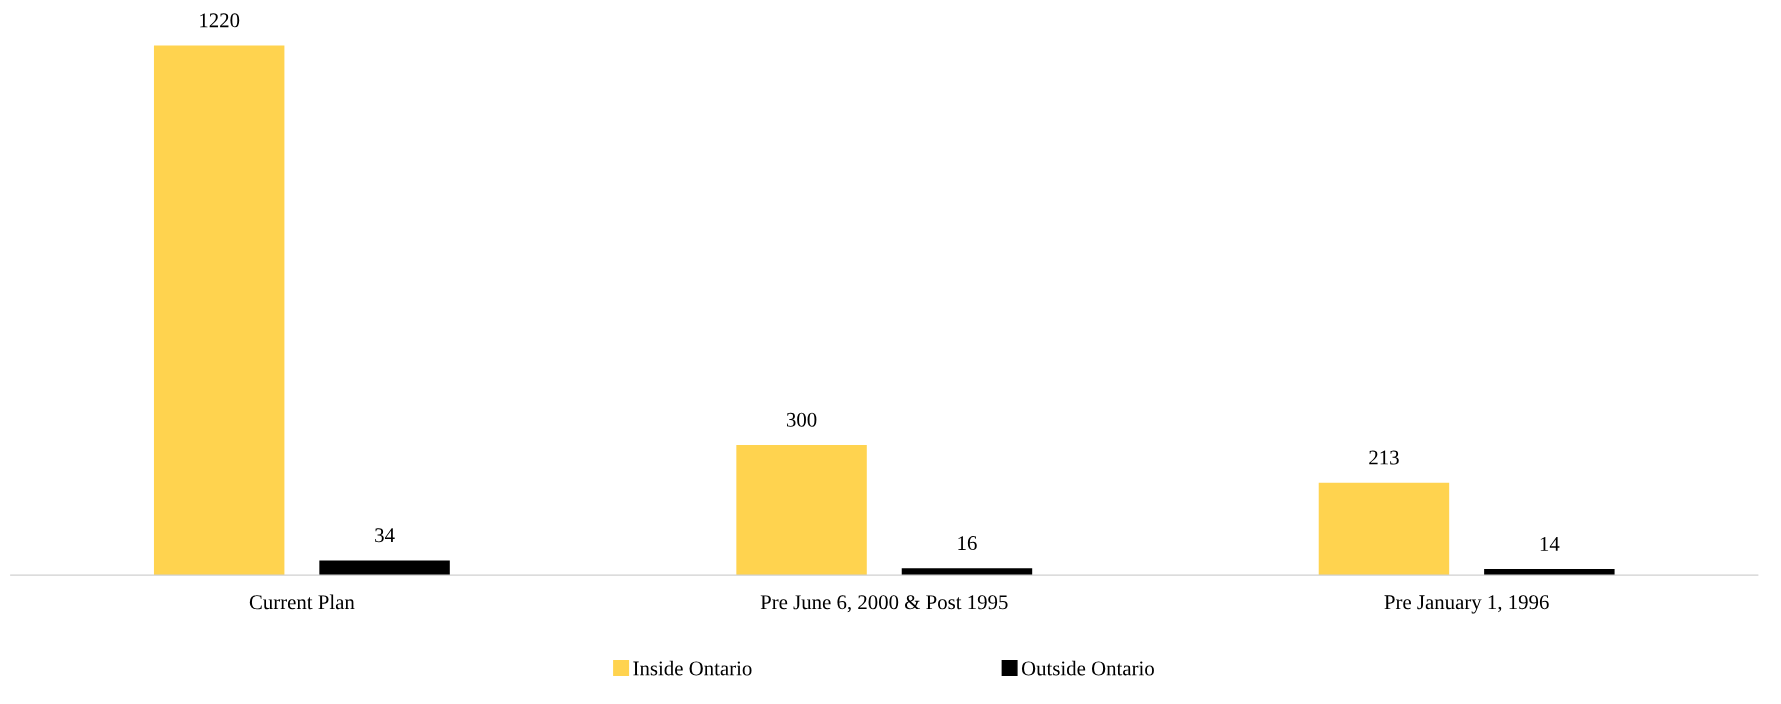 The width and height of the screenshot is (1781, 704). I want to click on data-label: 16, so click(967, 543).